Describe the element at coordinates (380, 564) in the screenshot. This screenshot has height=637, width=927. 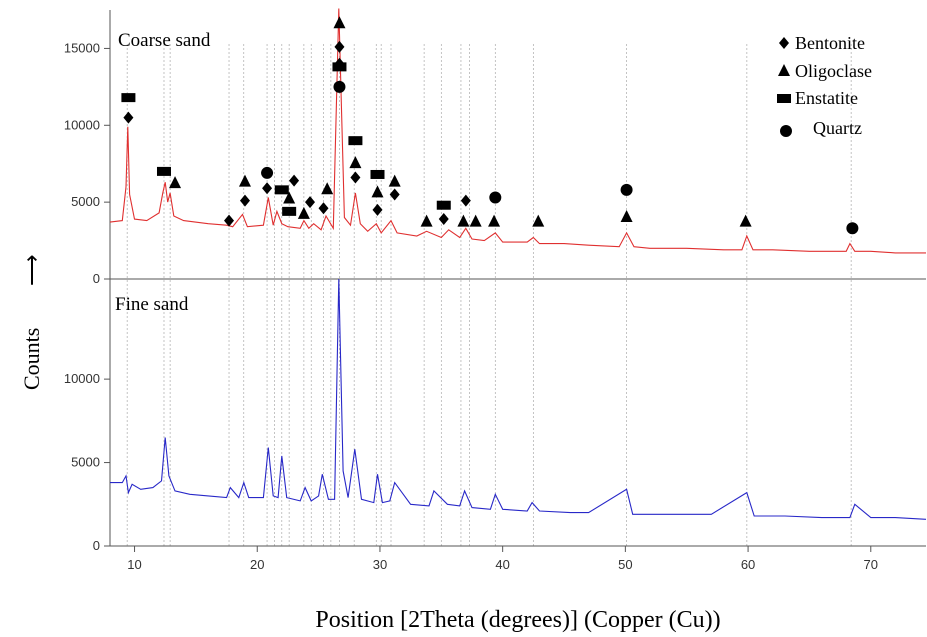
I see `x-tick-label: 30` at that location.